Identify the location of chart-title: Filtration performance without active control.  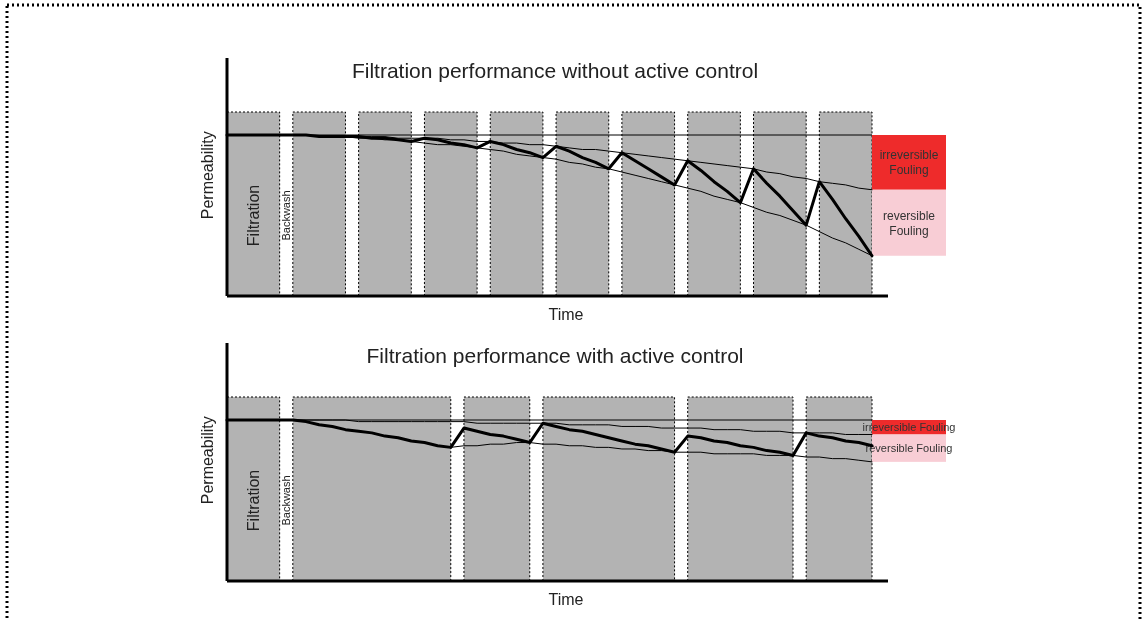
(555, 70).